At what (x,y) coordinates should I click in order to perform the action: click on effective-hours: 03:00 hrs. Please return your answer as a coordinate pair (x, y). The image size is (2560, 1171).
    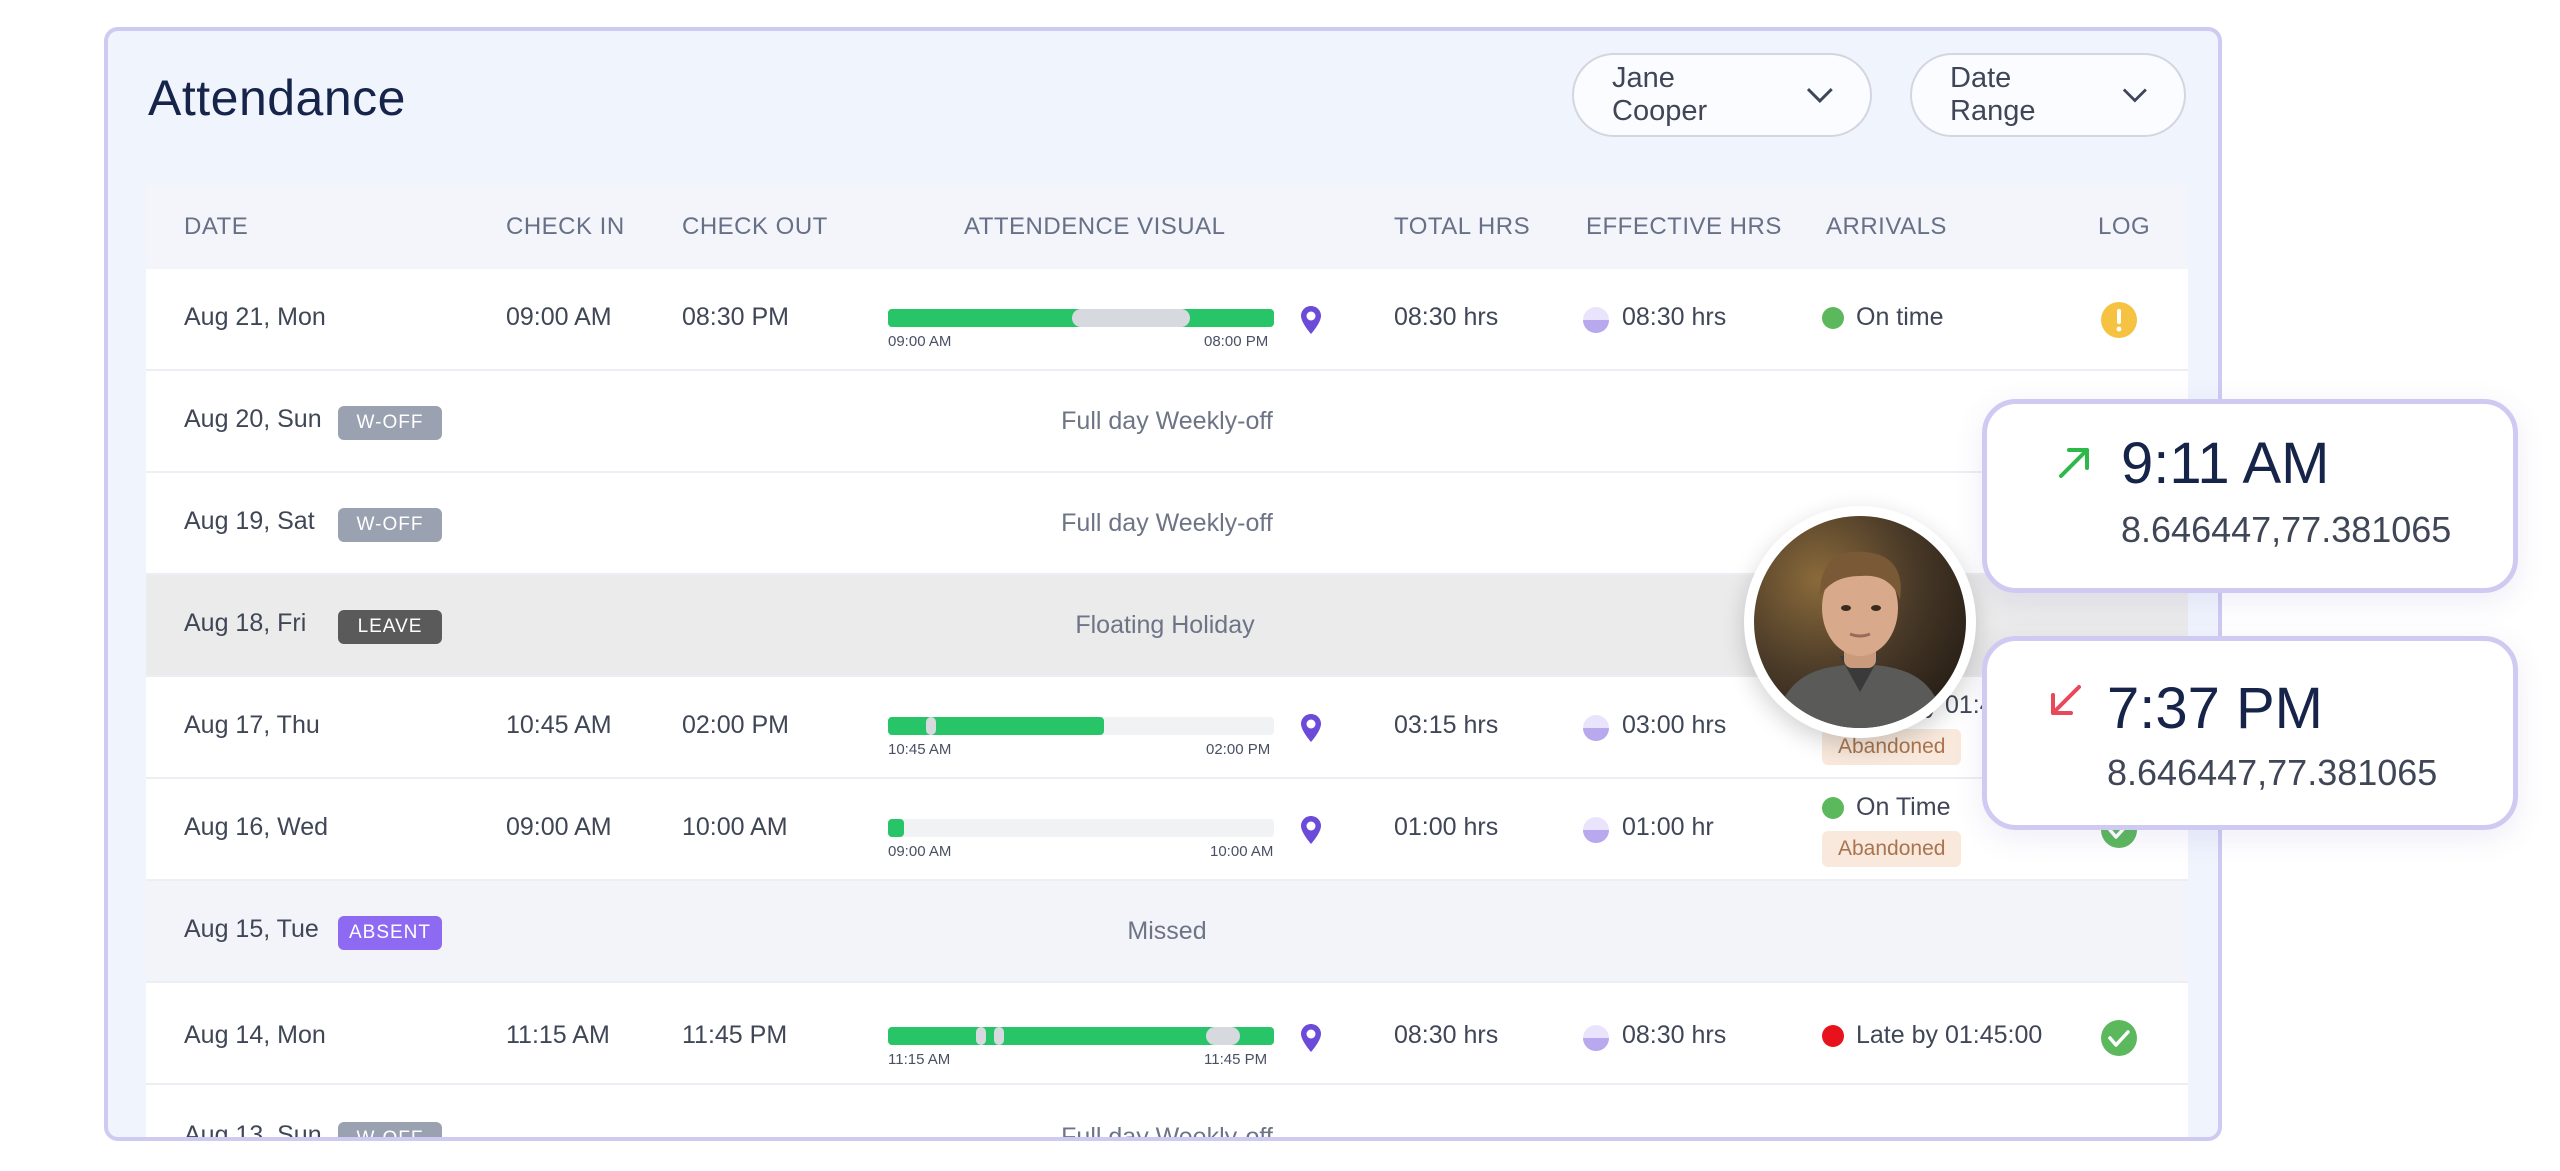
    Looking at the image, I should click on (1674, 725).